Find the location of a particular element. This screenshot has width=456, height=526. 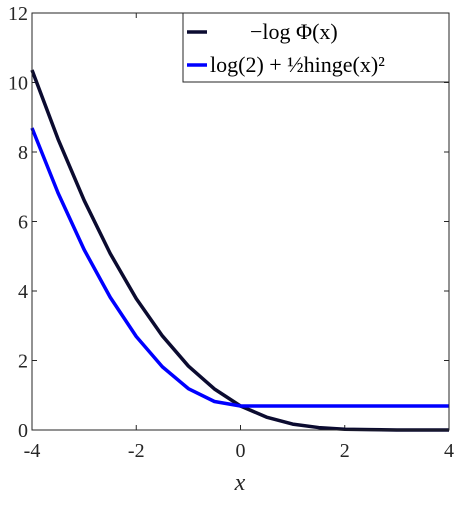

y-tick-label: 0 is located at coordinates (23, 431).